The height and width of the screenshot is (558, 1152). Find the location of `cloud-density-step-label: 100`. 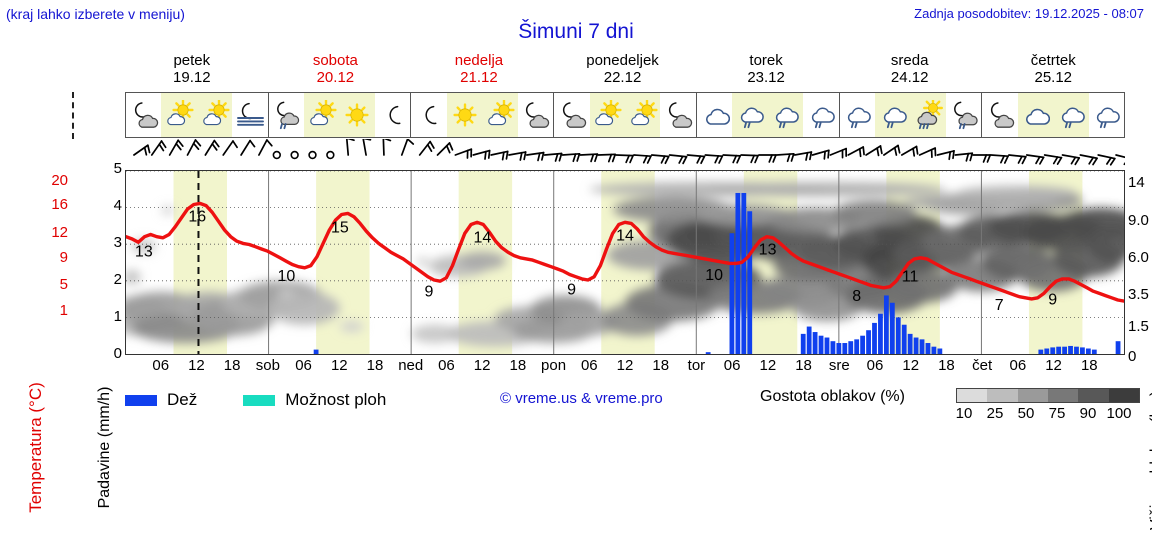

cloud-density-step-label: 100 is located at coordinates (1118, 413).